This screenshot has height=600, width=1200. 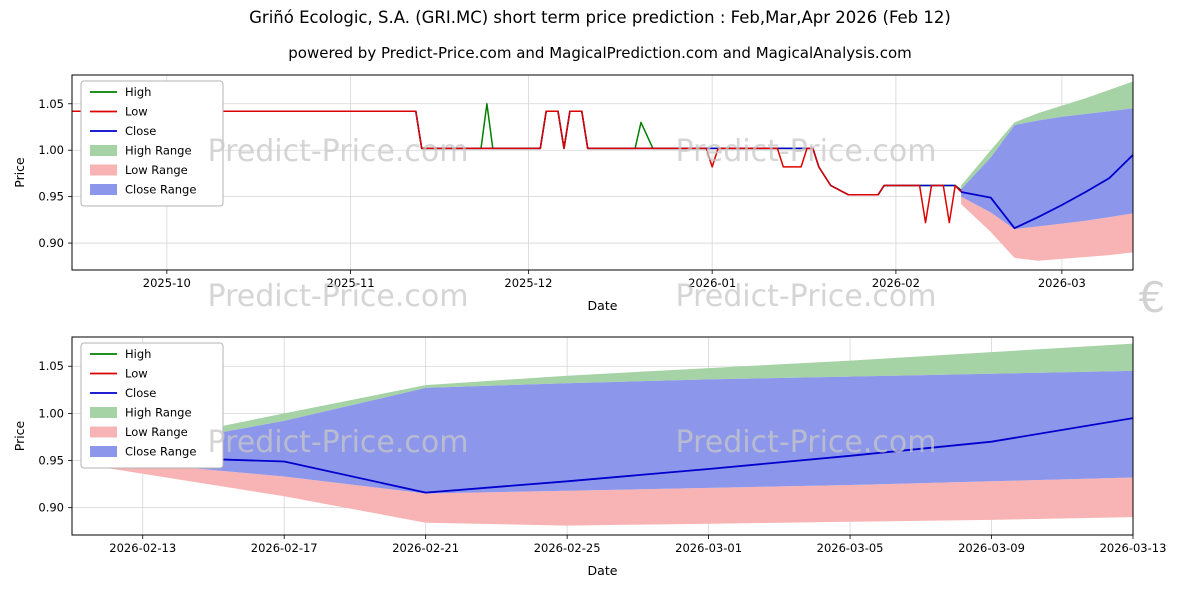 I want to click on x-tick-label: 2025-11, so click(x=351, y=283).